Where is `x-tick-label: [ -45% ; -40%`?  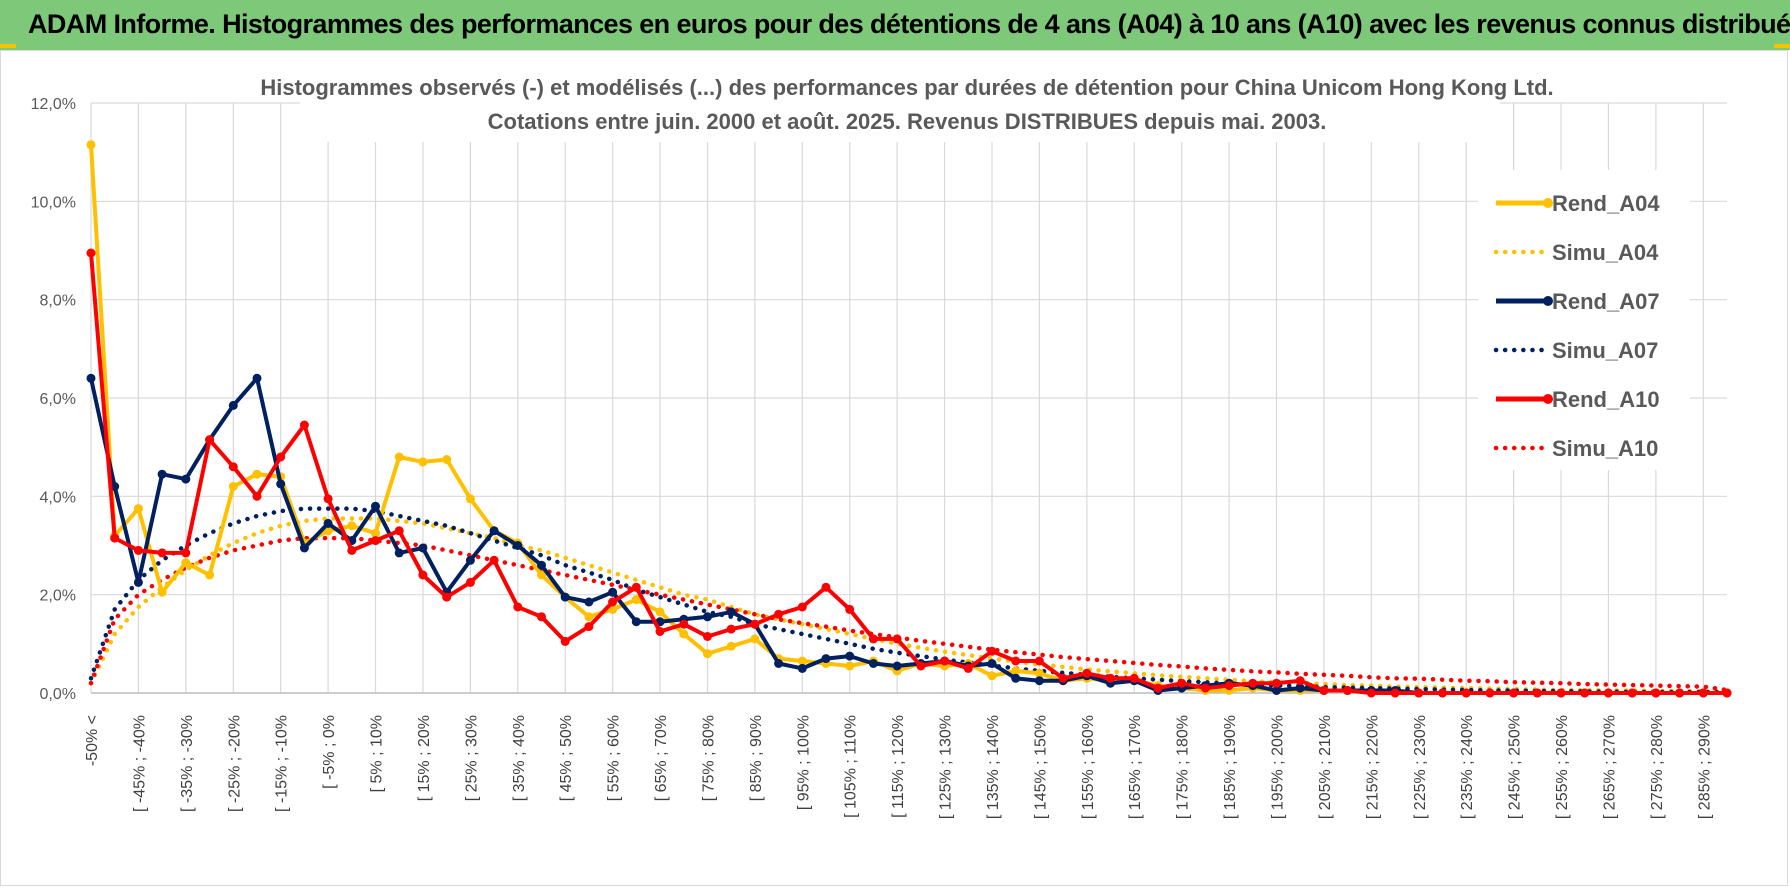 x-tick-label: [ -45% ; -40% is located at coordinates (139, 763).